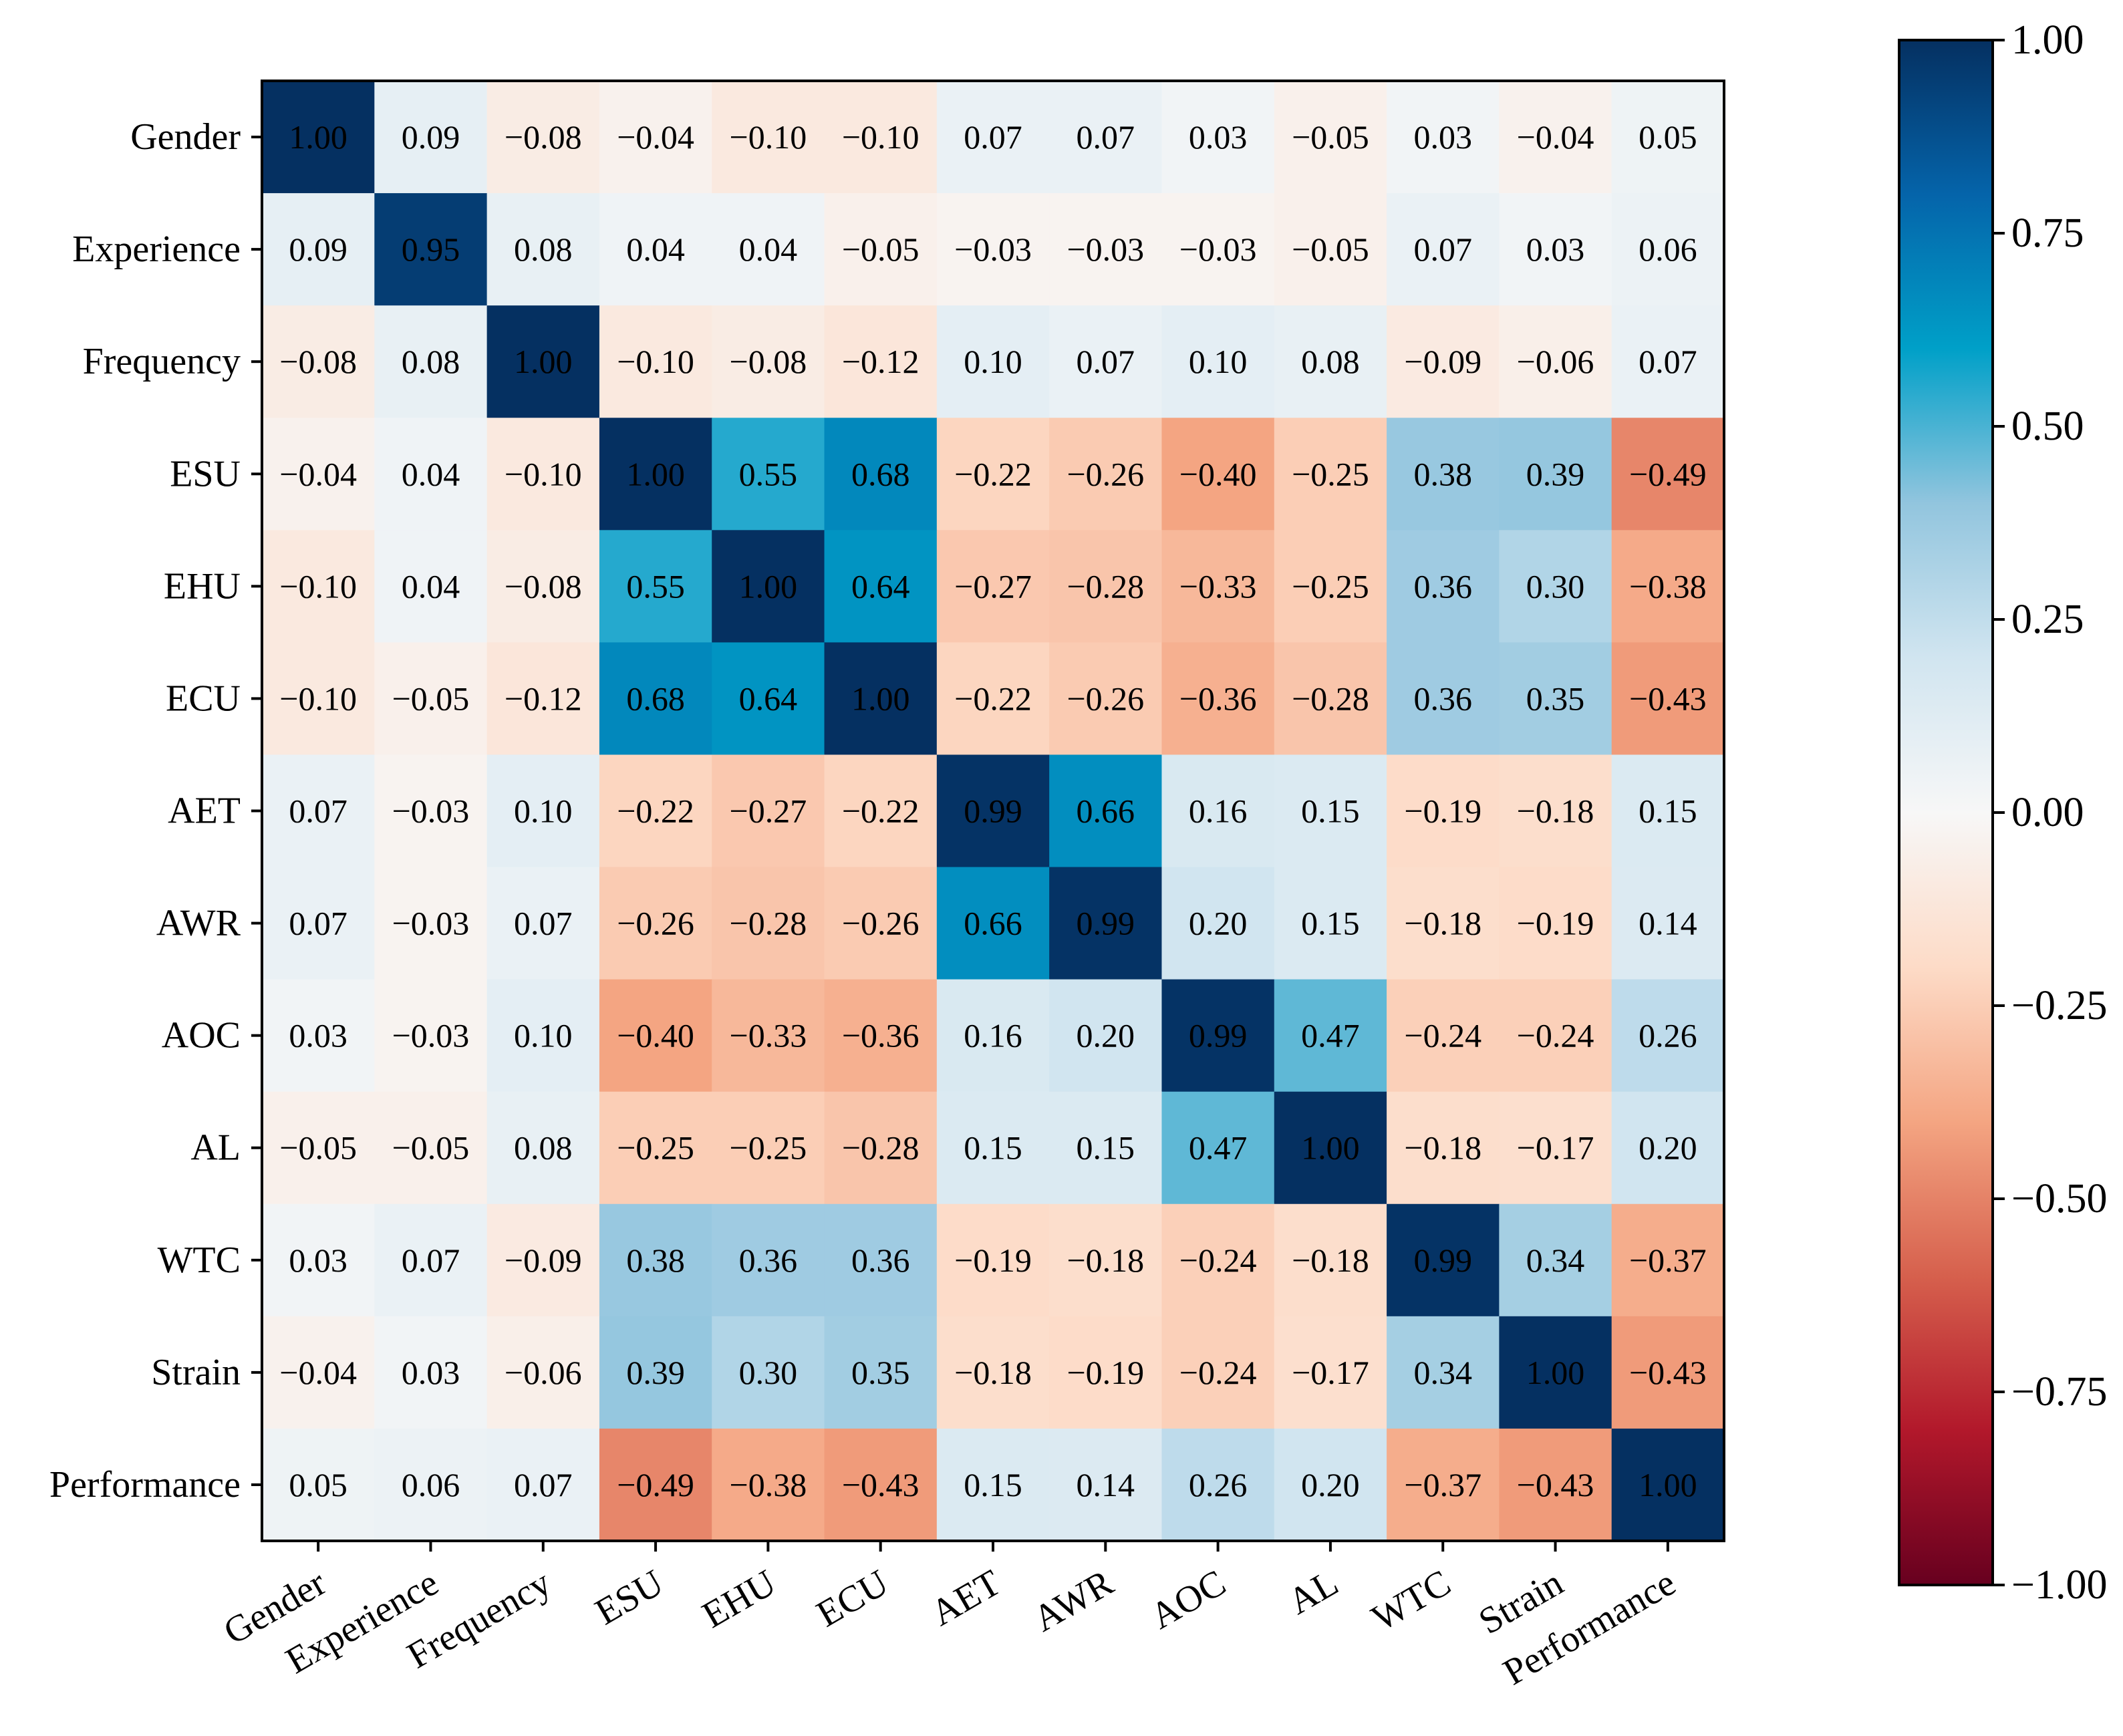  Describe the element at coordinates (1411, 1601) in the screenshot. I see `x-tick-label: WTC` at that location.